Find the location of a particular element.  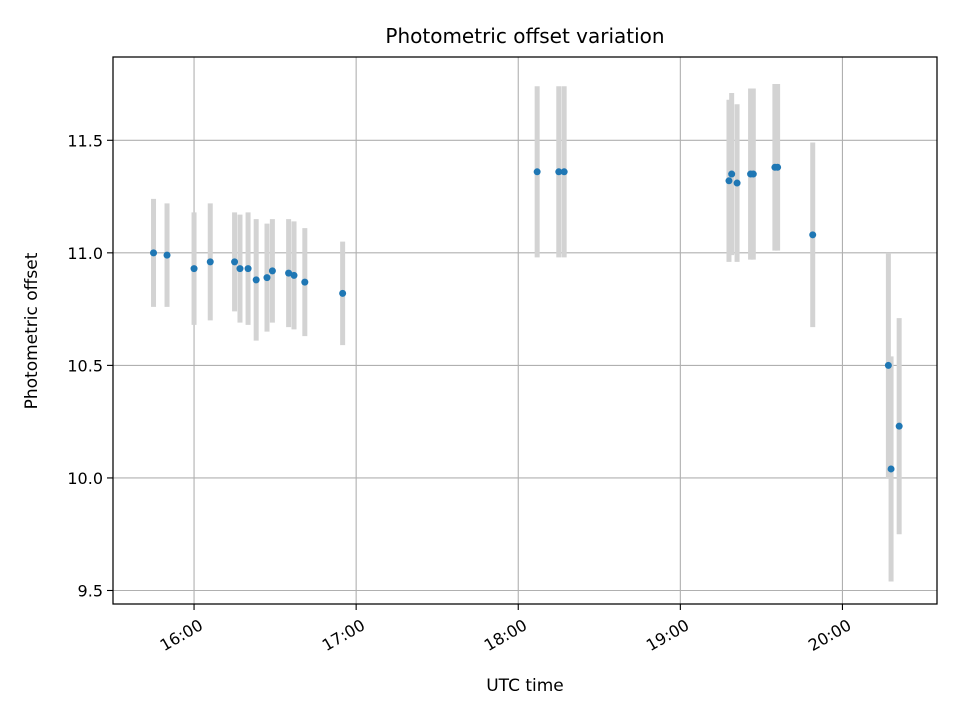

y-axis-label: Photometric offset is located at coordinates (32, 330).